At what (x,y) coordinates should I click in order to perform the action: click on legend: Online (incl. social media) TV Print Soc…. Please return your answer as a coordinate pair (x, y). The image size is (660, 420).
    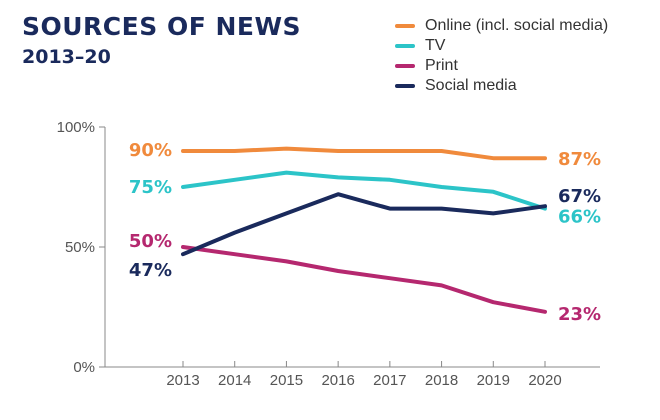
    Looking at the image, I should click on (501, 56).